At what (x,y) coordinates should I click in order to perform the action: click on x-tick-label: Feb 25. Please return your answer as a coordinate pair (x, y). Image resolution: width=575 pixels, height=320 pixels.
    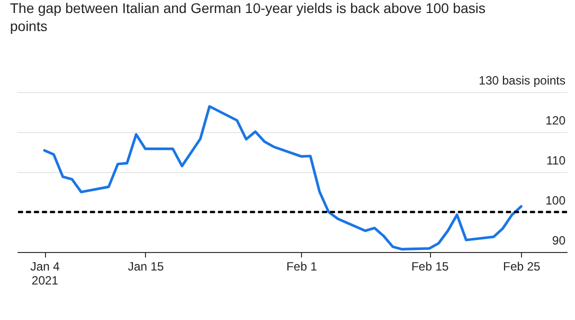
    Looking at the image, I should click on (521, 267).